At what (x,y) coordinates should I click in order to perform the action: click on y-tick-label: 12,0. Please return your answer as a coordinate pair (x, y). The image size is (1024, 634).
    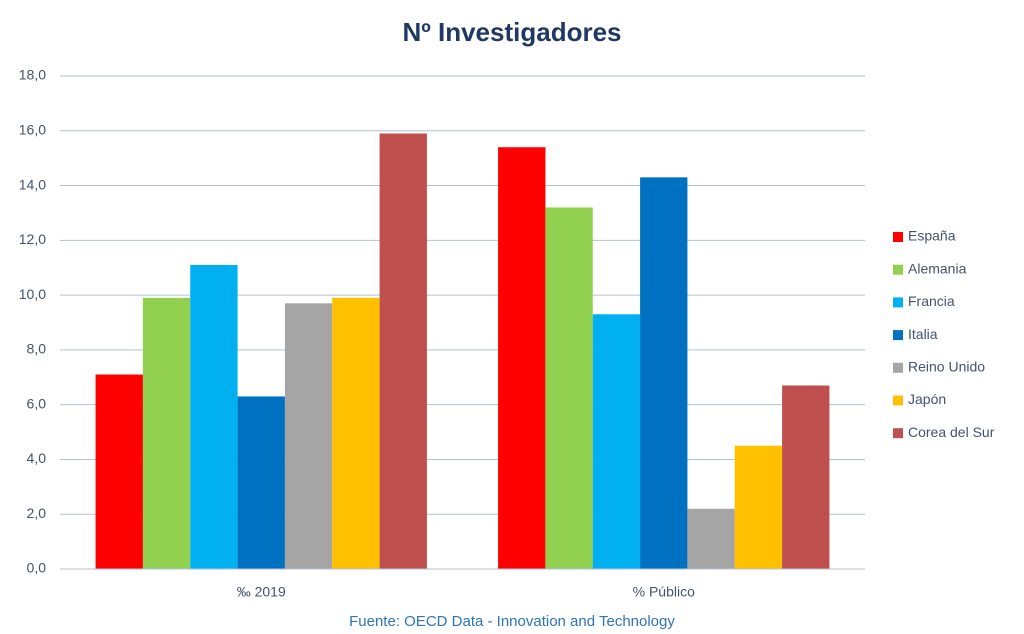
    Looking at the image, I should click on (32, 239).